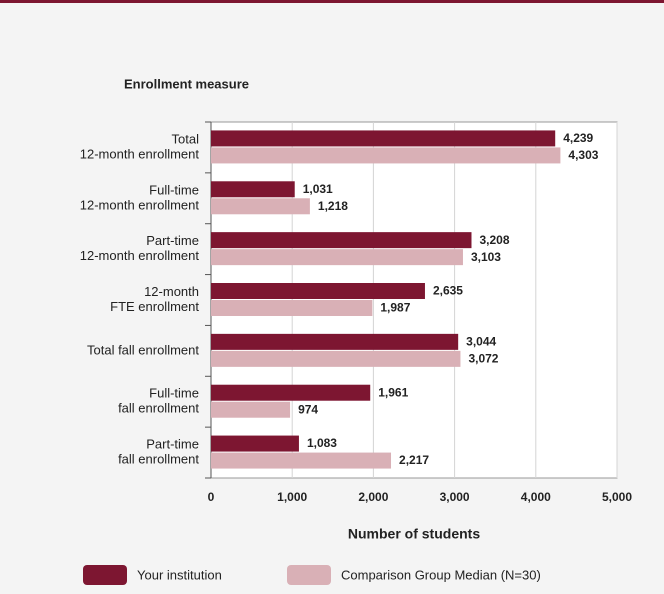 The width and height of the screenshot is (664, 594). I want to click on x-tick-label: 3,000, so click(455, 497).